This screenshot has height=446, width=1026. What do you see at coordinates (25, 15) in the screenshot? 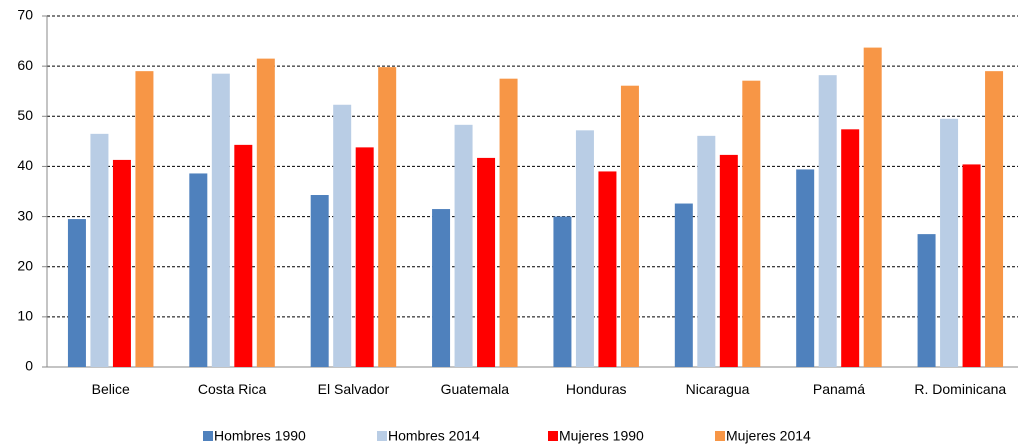
I see `y-tick-label: 70` at bounding box center [25, 15].